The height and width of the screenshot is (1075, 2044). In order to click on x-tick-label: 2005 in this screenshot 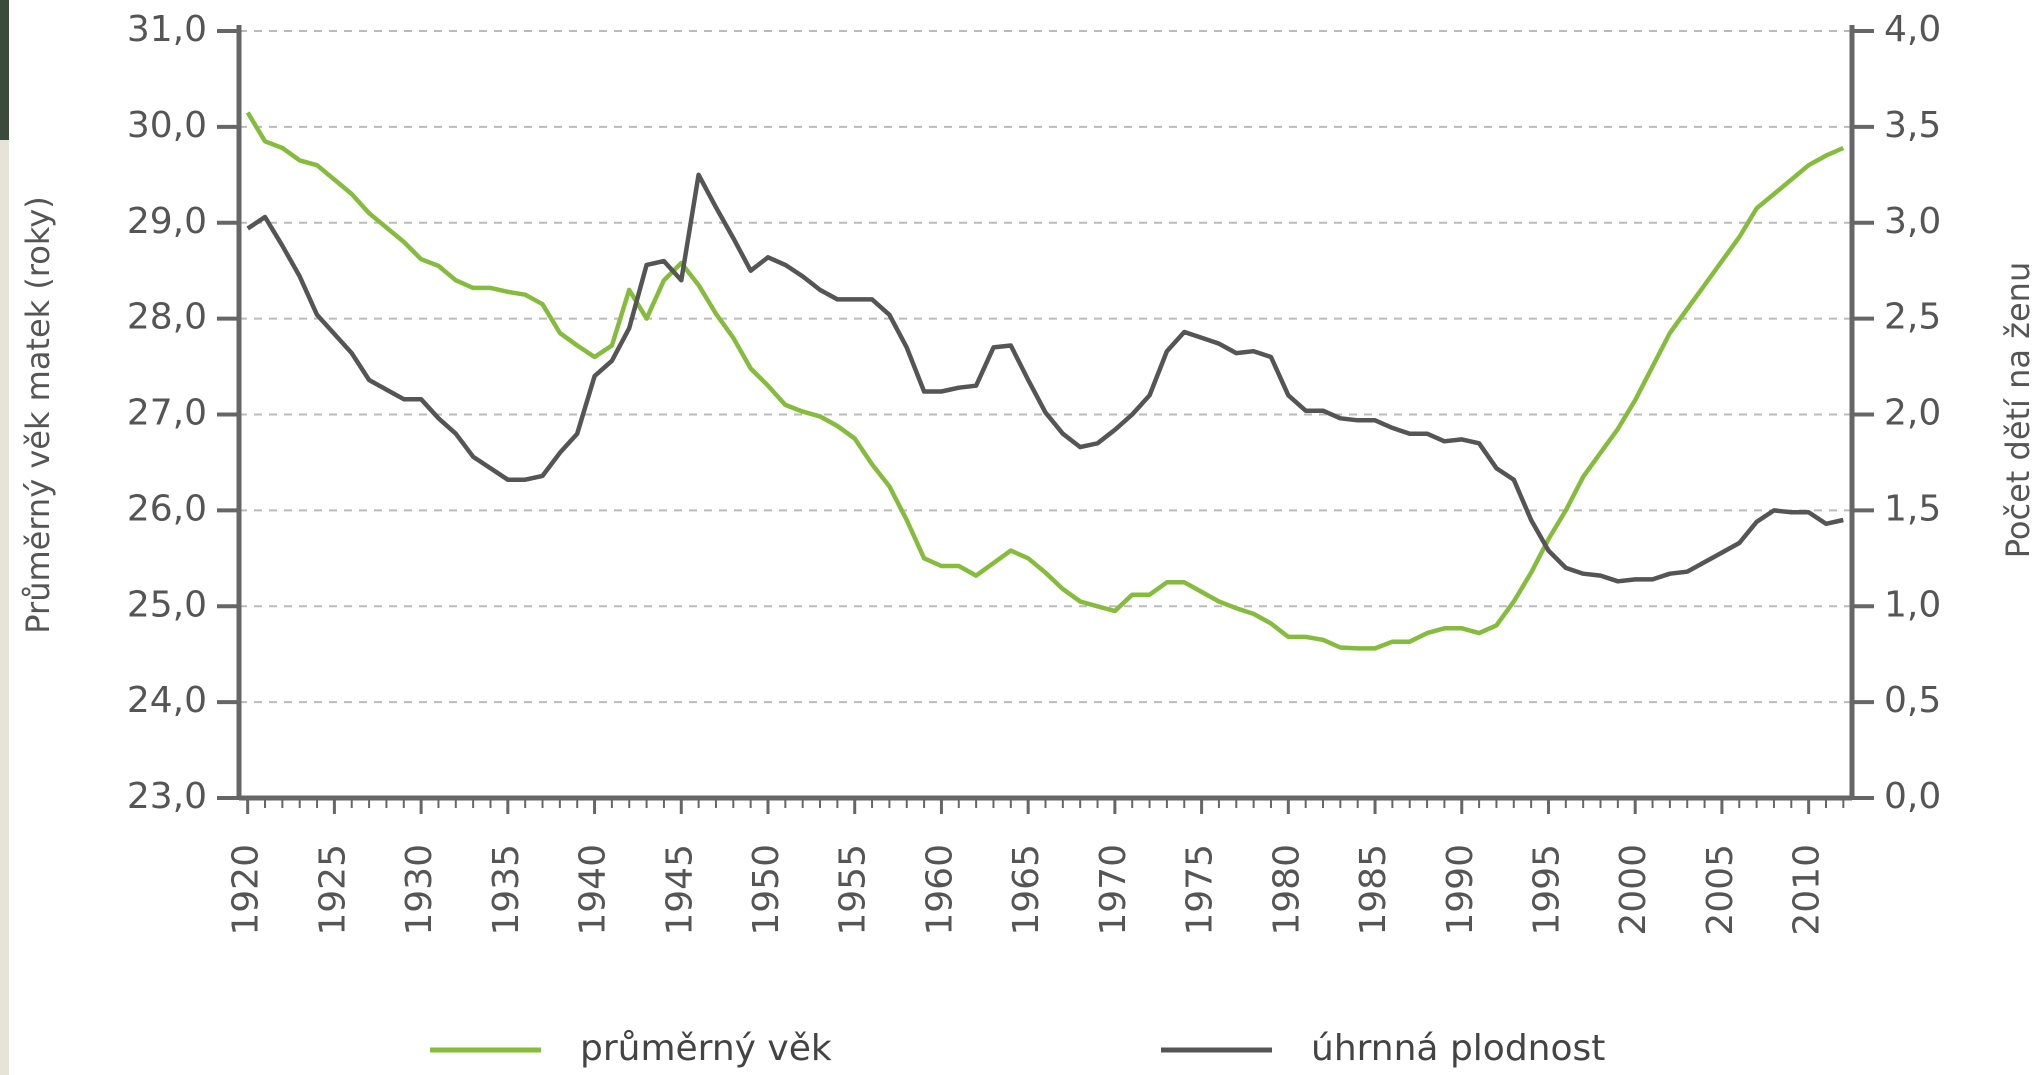, I will do `click(1720, 890)`.